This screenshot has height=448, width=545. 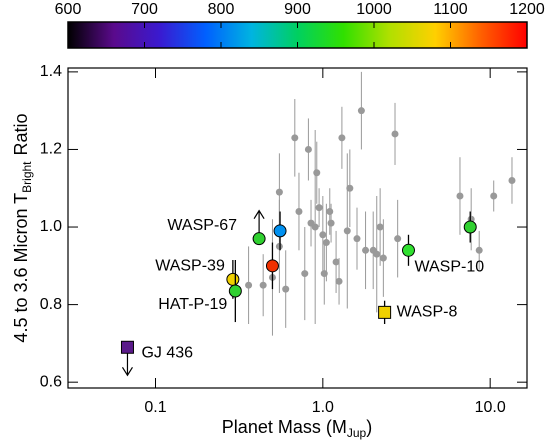 I want to click on planet-label: WASP-67, so click(x=202, y=225).